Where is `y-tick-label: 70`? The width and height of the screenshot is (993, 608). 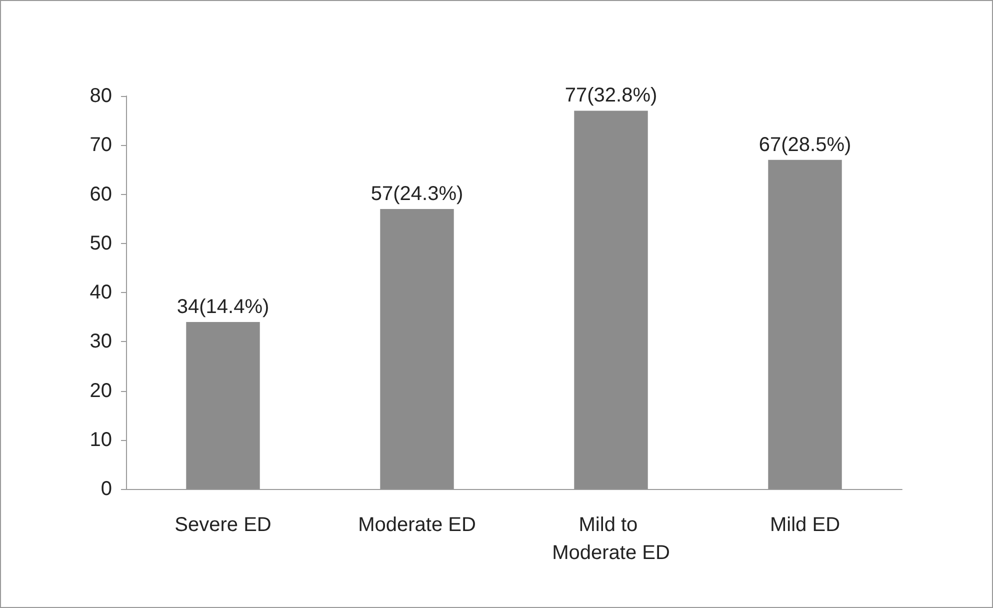
y-tick-label: 70 is located at coordinates (101, 145).